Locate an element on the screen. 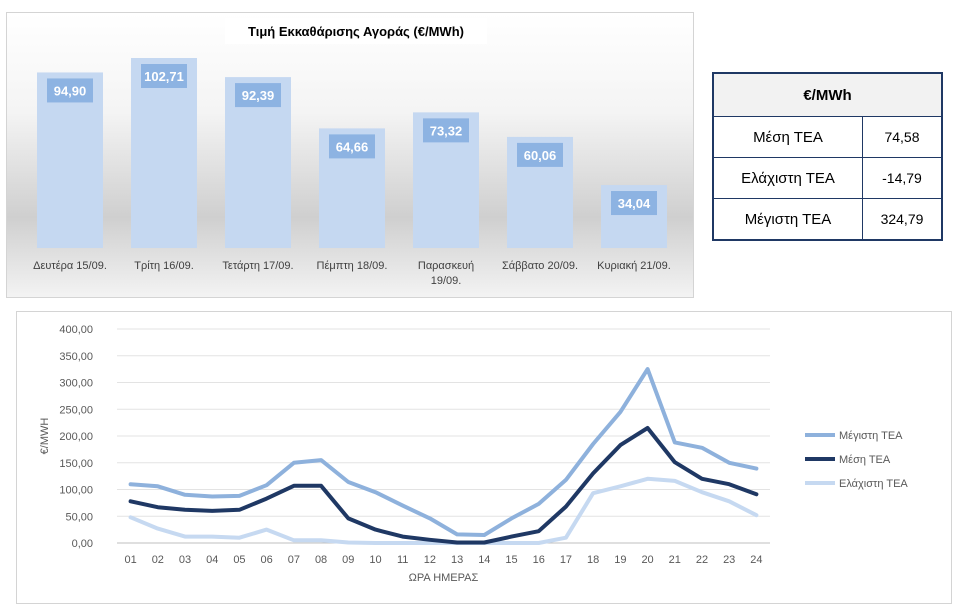 The height and width of the screenshot is (608, 957). x-tick-label: 15 is located at coordinates (511, 560).